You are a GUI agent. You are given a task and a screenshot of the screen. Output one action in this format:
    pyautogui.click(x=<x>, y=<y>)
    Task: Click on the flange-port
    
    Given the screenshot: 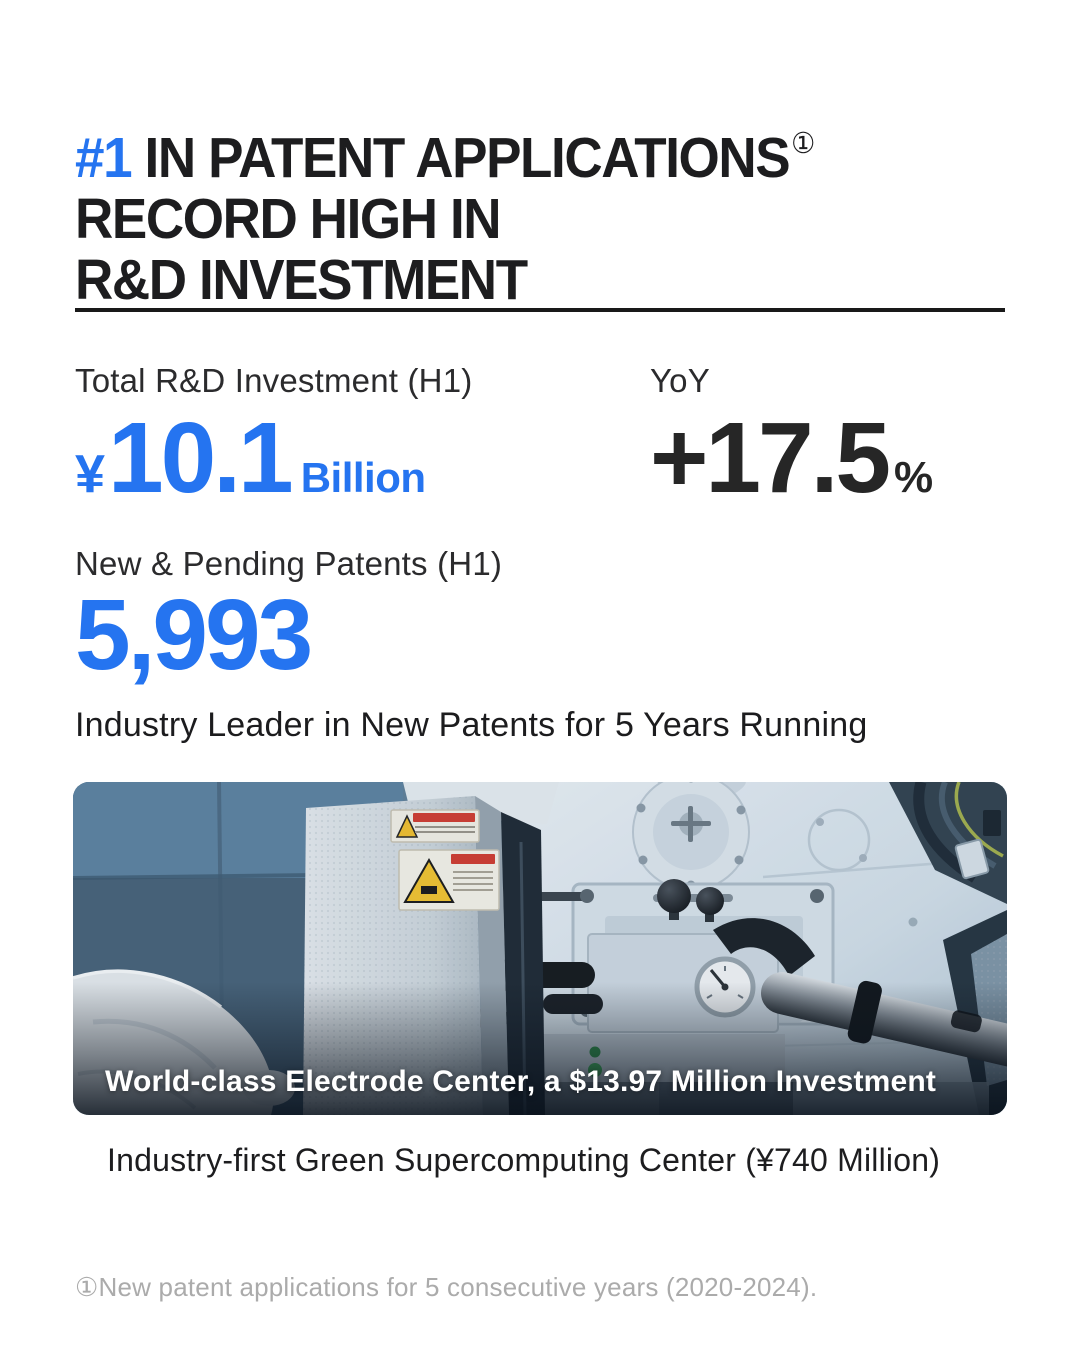 What is the action you would take?
    pyautogui.click(x=691, y=836)
    